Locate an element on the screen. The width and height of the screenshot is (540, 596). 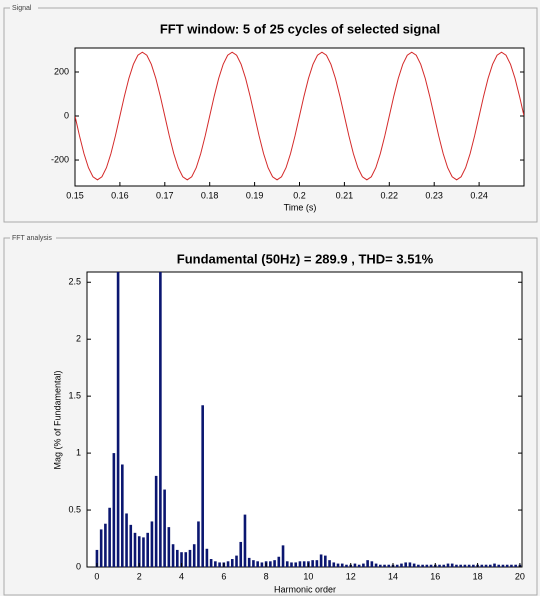
x-tick-label: 16 is located at coordinates (435, 576).